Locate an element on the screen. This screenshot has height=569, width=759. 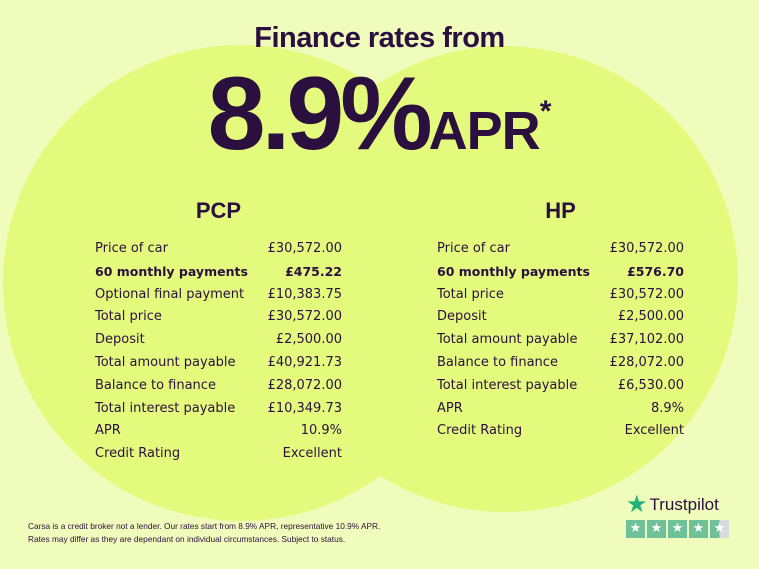
table-row: 60 monthly payments £576.70 is located at coordinates (560, 272).